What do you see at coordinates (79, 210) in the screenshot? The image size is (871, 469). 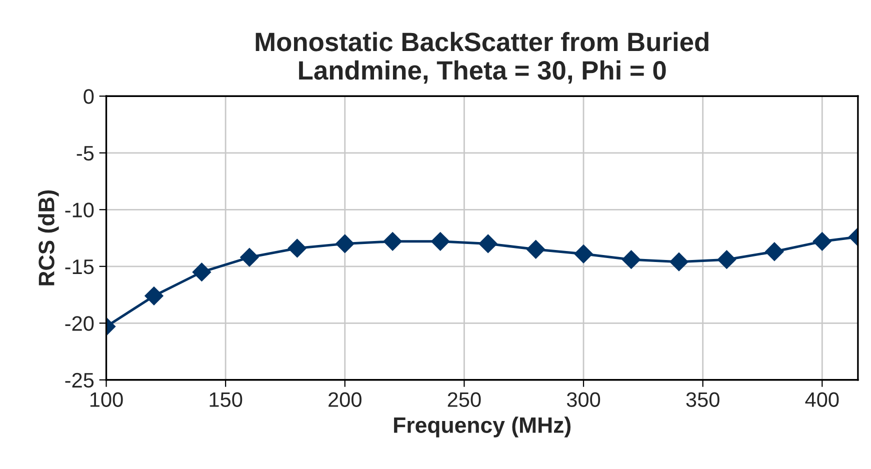 I see `y-tick-label: -10` at bounding box center [79, 210].